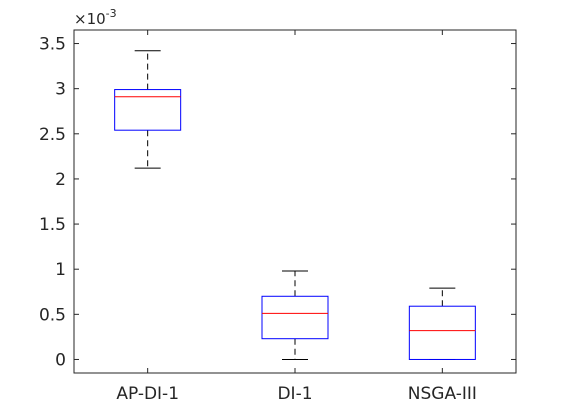 Image resolution: width=570 pixels, height=420 pixels. I want to click on y-tick-label: 3.5, so click(52, 45).